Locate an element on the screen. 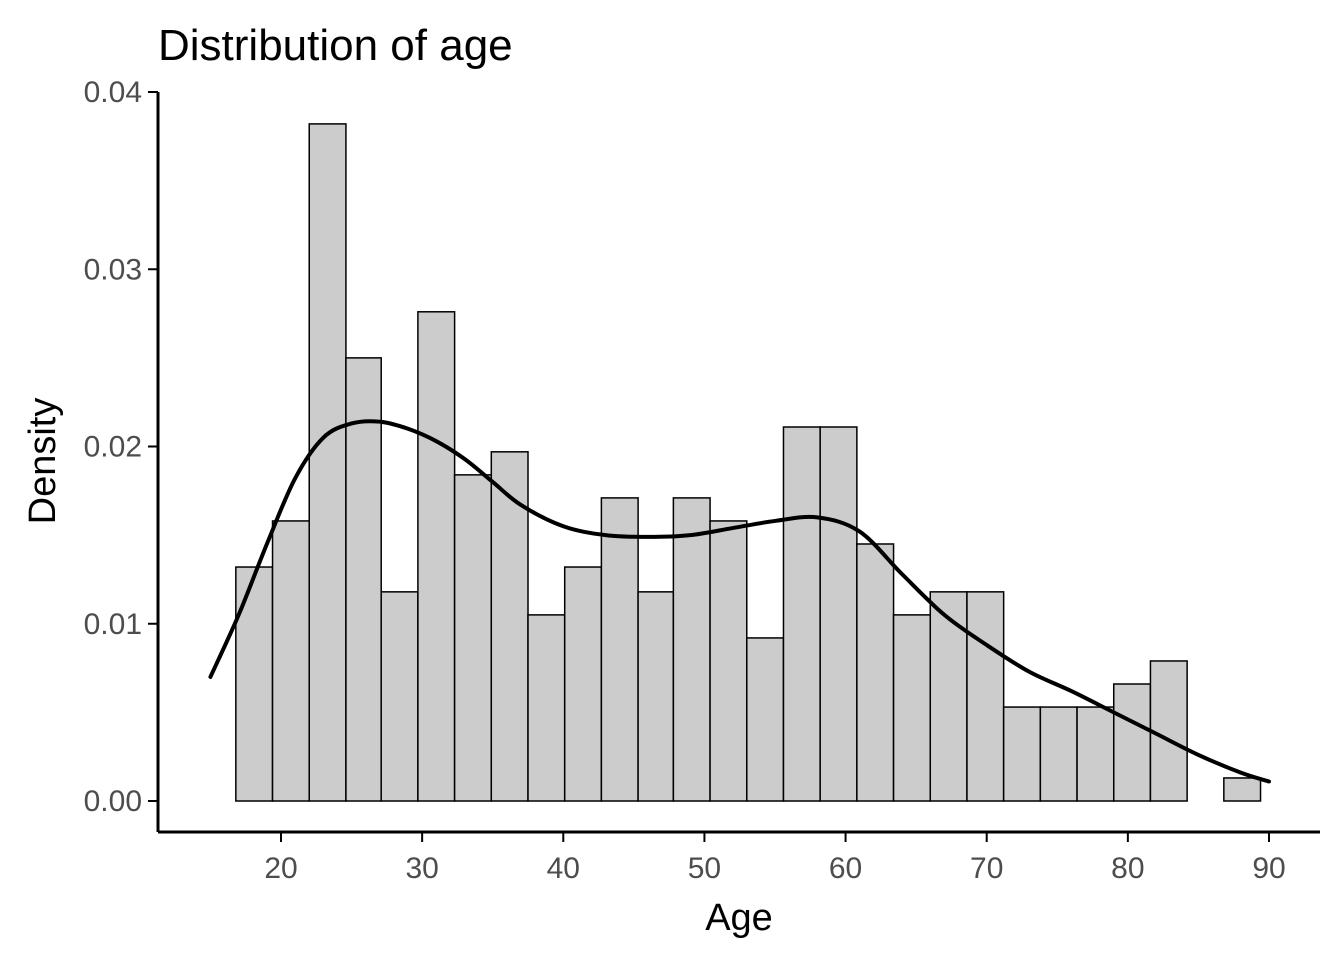  y-tick-label-4: 0.04 is located at coordinates (113, 92).